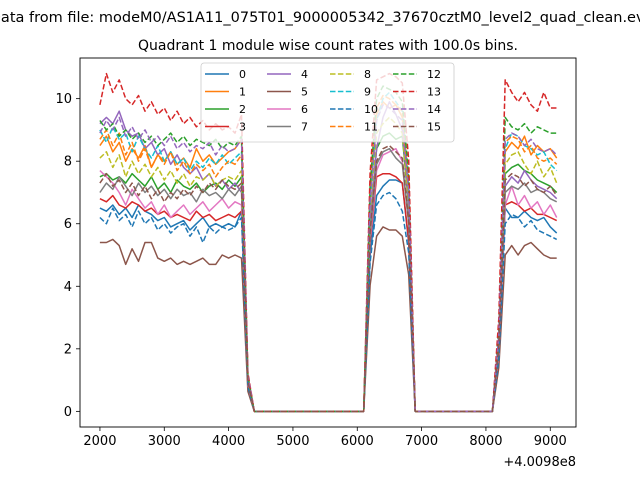  Describe the element at coordinates (68, 287) in the screenshot. I see `y-tick-label: 4` at that location.